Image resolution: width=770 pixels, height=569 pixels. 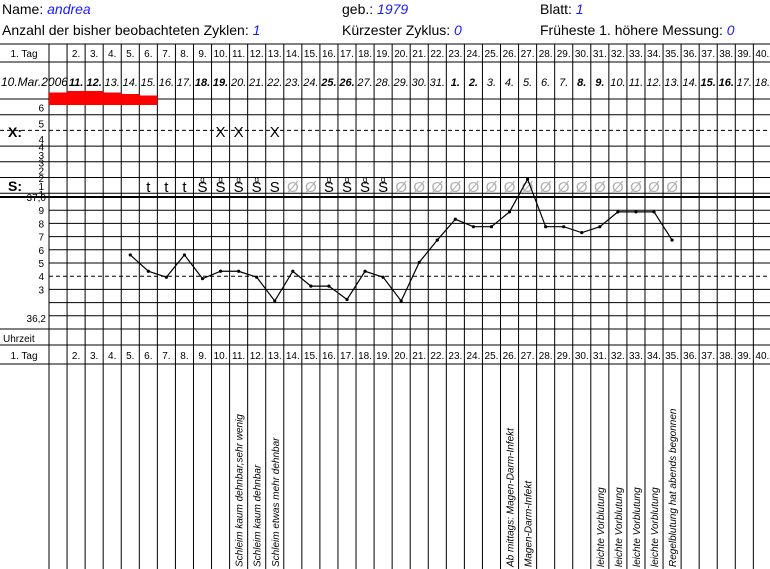 What do you see at coordinates (744, 356) in the screenshot?
I see `day-header-bottom: 39.` at bounding box center [744, 356].